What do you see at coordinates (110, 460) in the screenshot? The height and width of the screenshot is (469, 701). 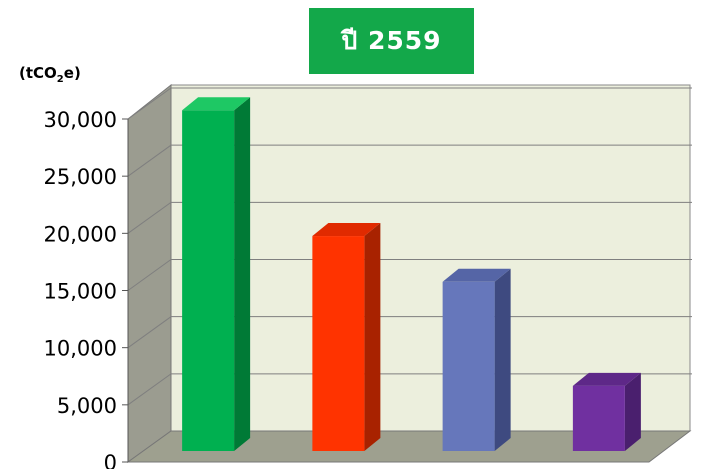 I see `y-tick-label: 0` at bounding box center [110, 460].